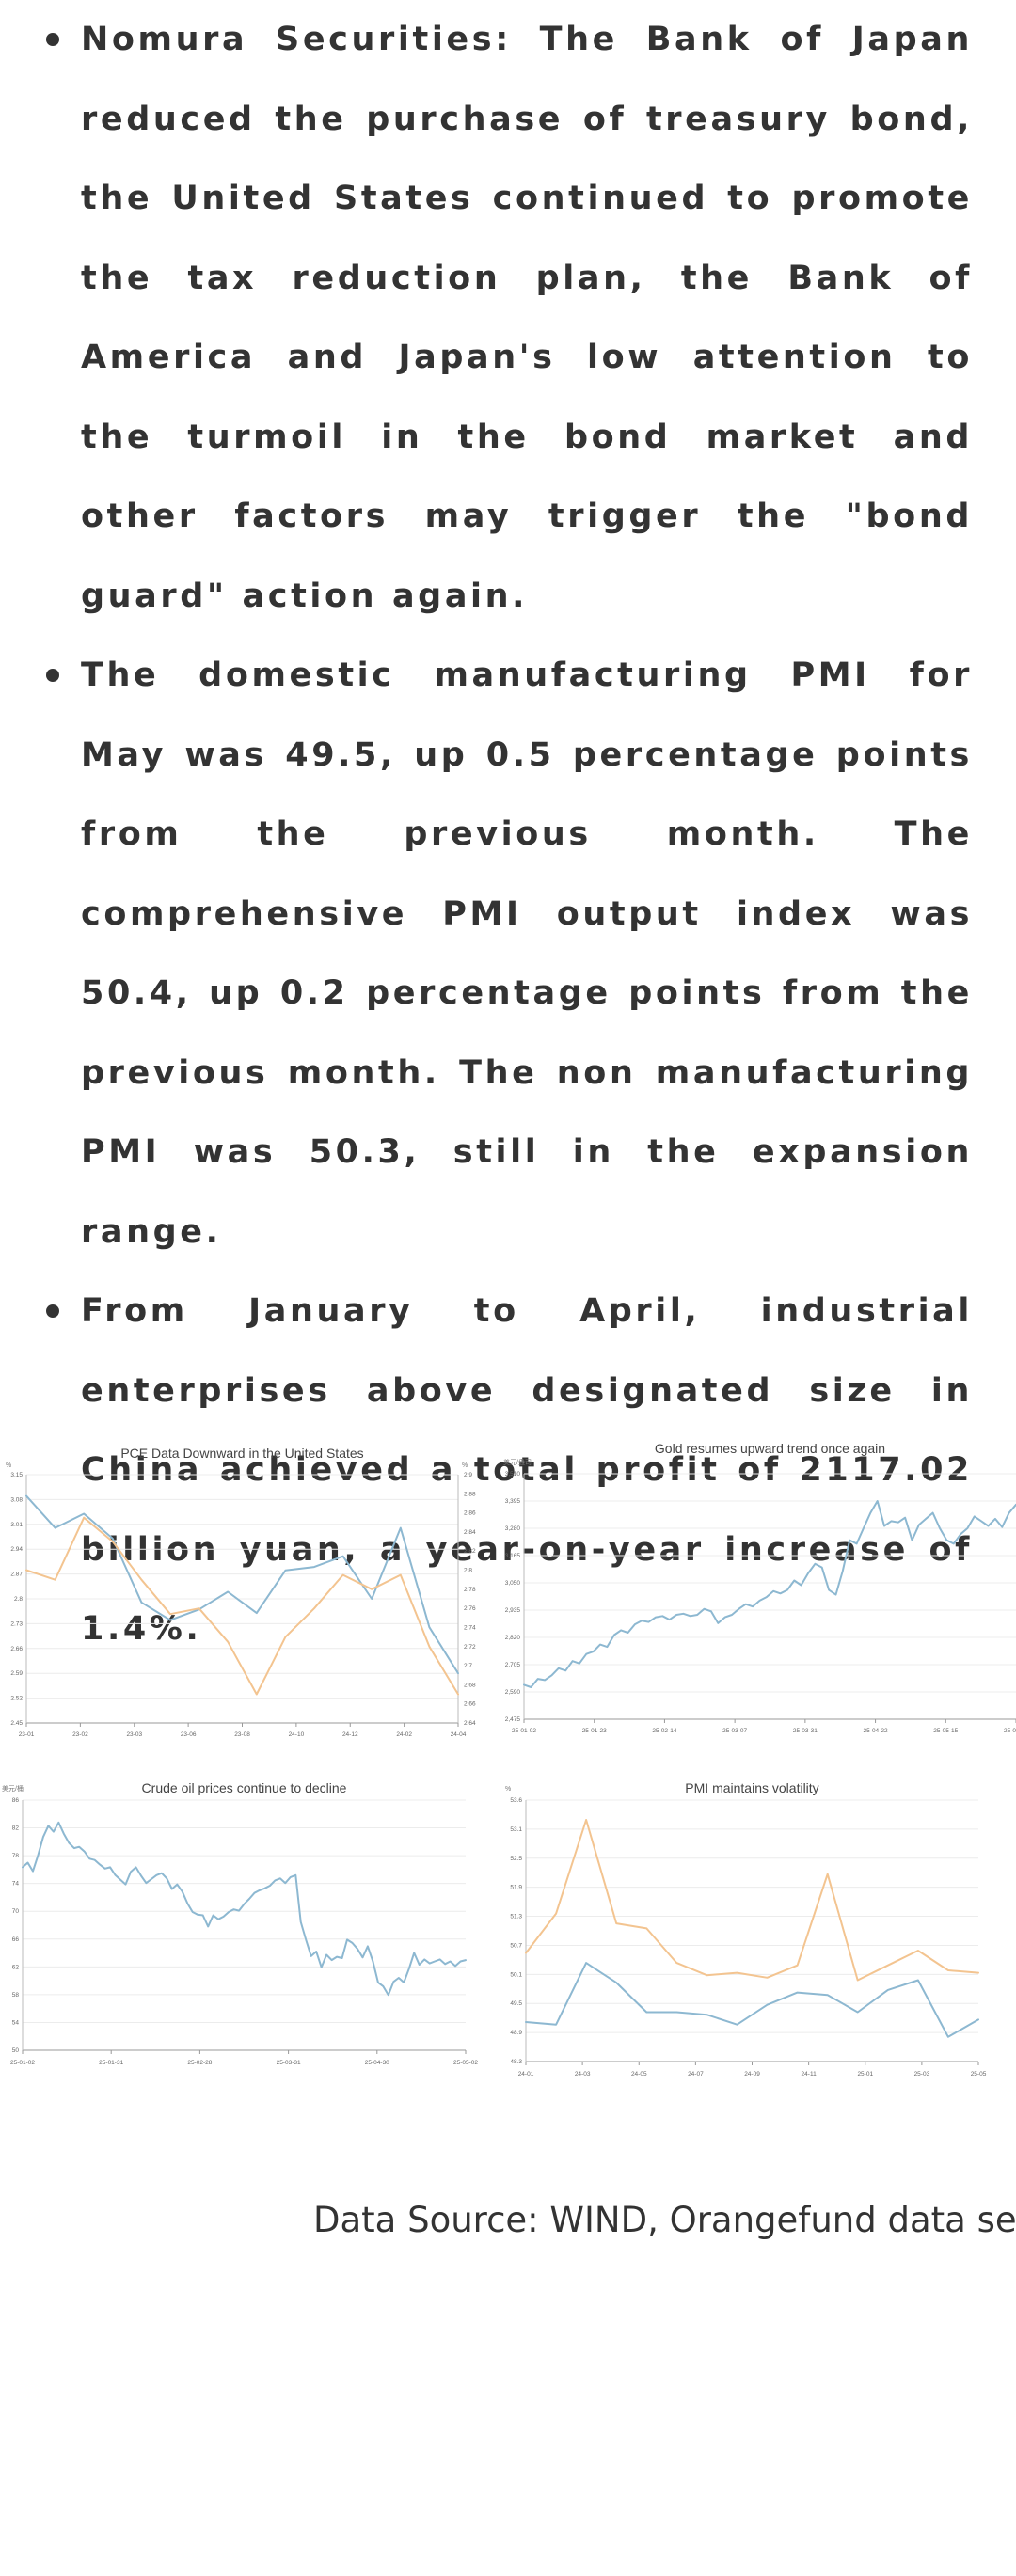 The image size is (1016, 2576). I want to click on chart-title: Gold resumes upward trend once again, so click(770, 1448).